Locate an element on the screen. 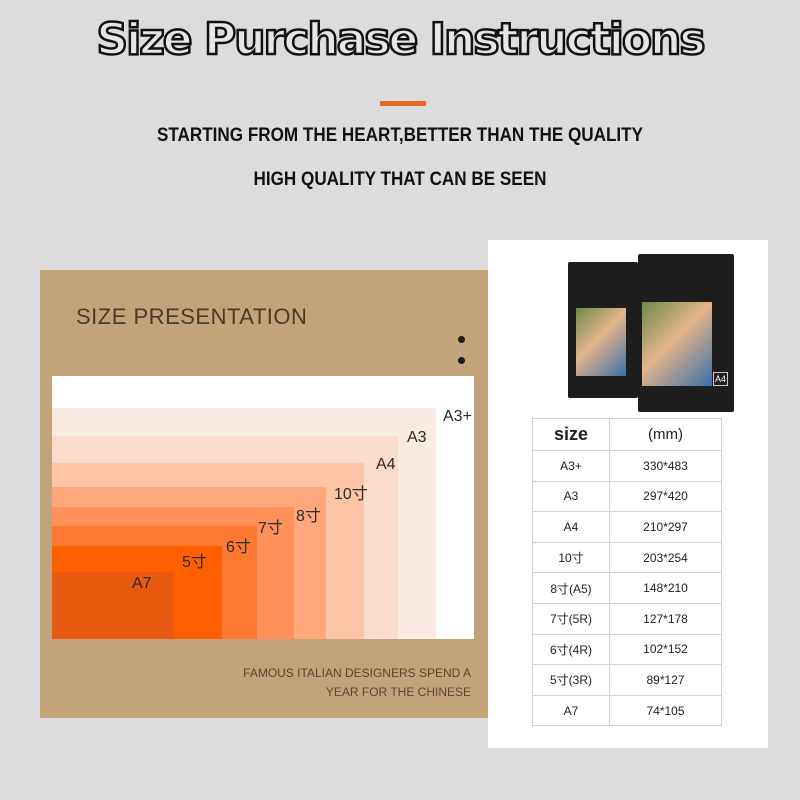 Image resolution: width=800 pixels, height=800 pixels. size-label: 5寸 is located at coordinates (194, 562).